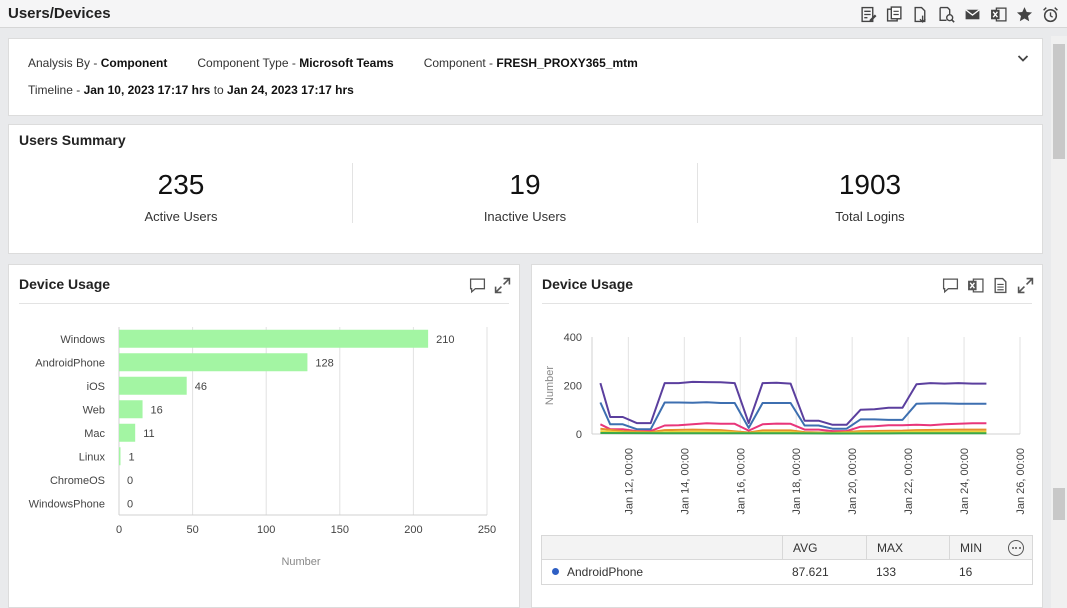  What do you see at coordinates (94, 434) in the screenshot?
I see `y-category-label: Mac` at bounding box center [94, 434].